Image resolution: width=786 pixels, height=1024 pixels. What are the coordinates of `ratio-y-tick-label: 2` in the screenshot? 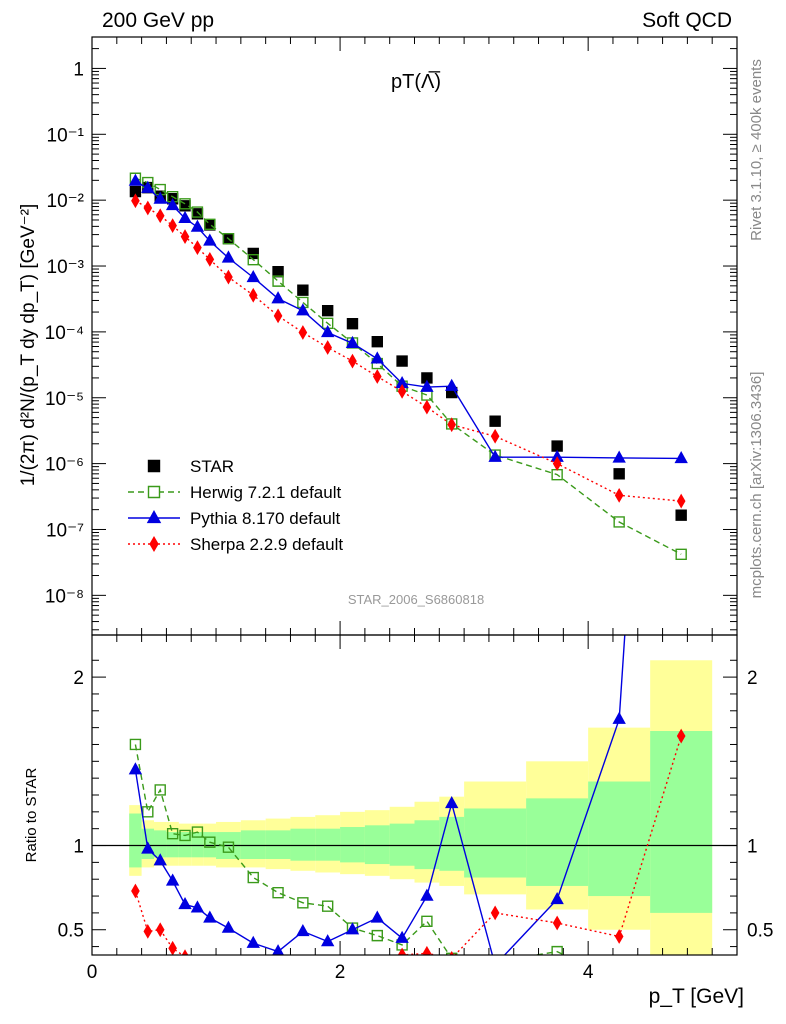 It's located at (78, 678).